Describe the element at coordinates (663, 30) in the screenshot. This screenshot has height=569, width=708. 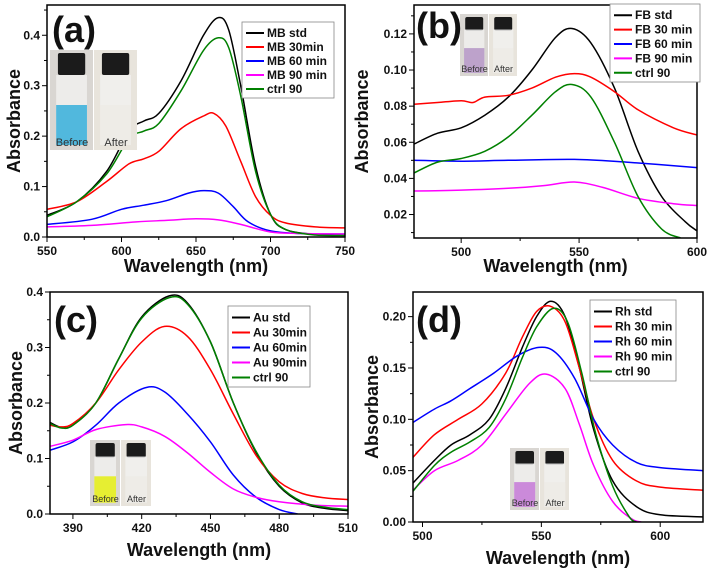
I see `legend-label: FB 30 min` at that location.